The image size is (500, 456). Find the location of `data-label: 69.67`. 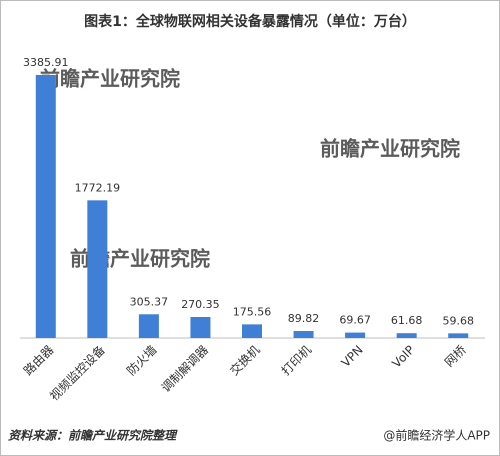

data-label: 69.67 is located at coordinates (355, 320).